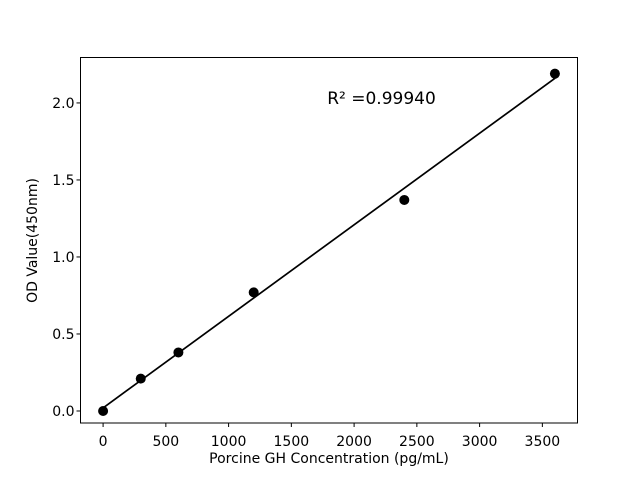 The height and width of the screenshot is (480, 640). I want to click on x-axis-label: Porcine GH Concentration (pg/mL), so click(329, 459).